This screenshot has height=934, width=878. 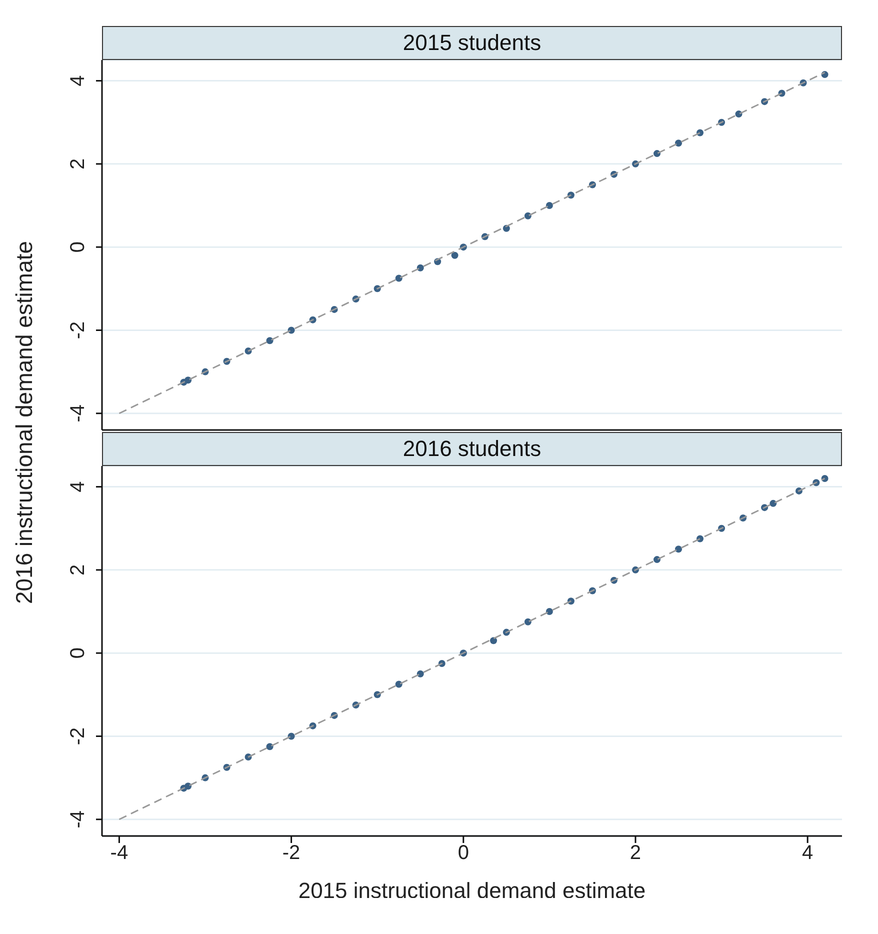 I want to click on x-tick-label: 2, so click(x=636, y=853).